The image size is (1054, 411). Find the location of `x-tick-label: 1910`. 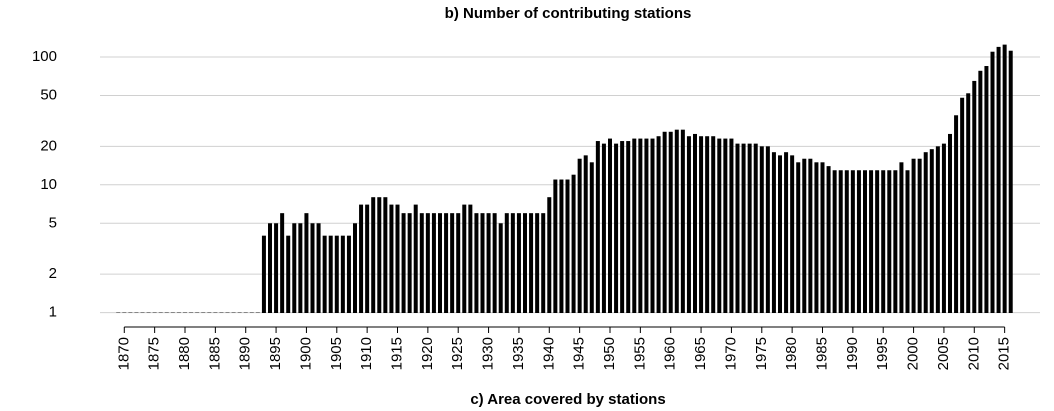

x-tick-label: 1910 is located at coordinates (366, 353).